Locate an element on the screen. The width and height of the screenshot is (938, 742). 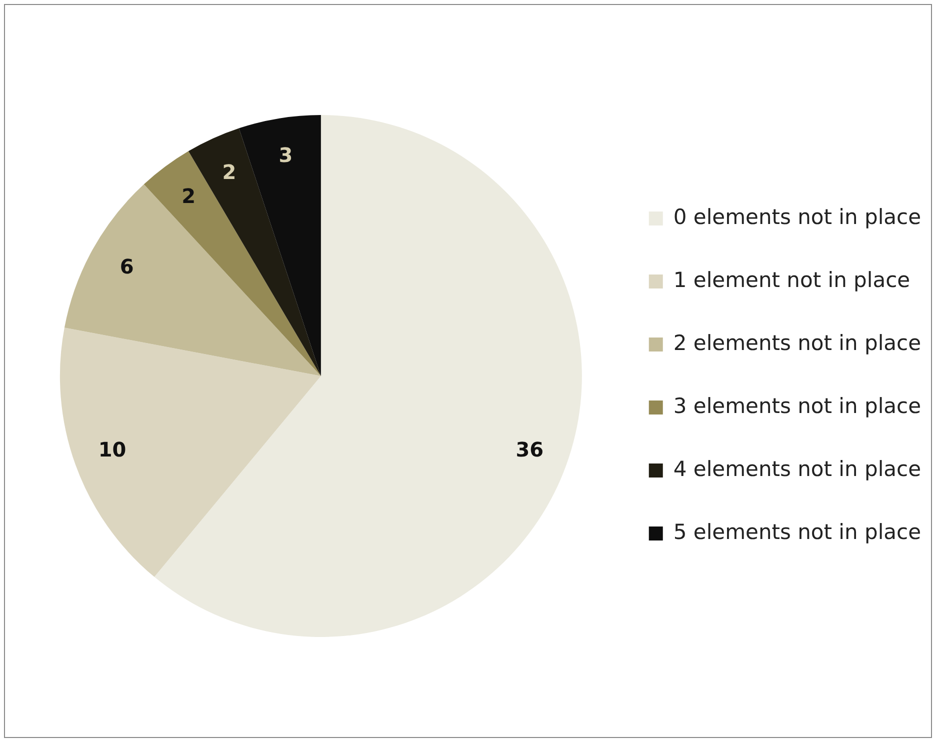
legend-label: 5 elements not in place is located at coordinates (797, 532).